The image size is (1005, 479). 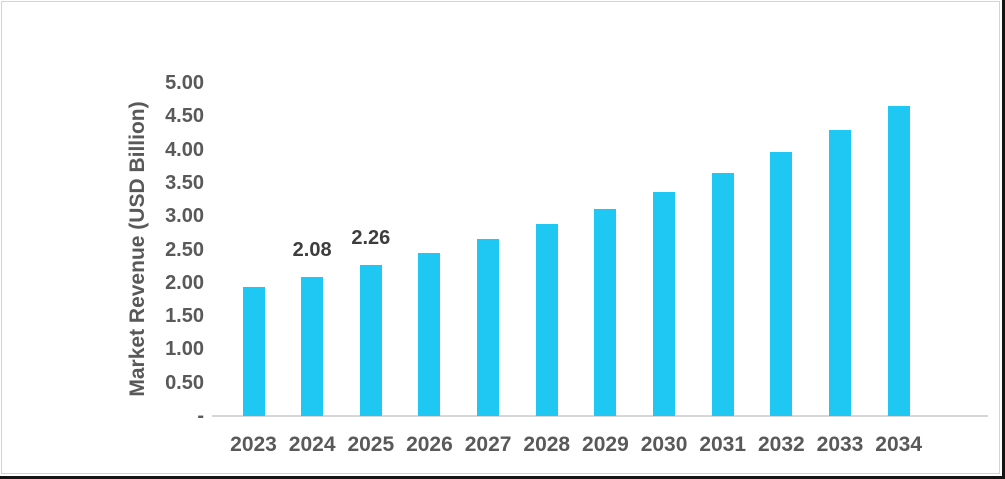 I want to click on x-tick-label-2030: 2030, so click(x=664, y=444).